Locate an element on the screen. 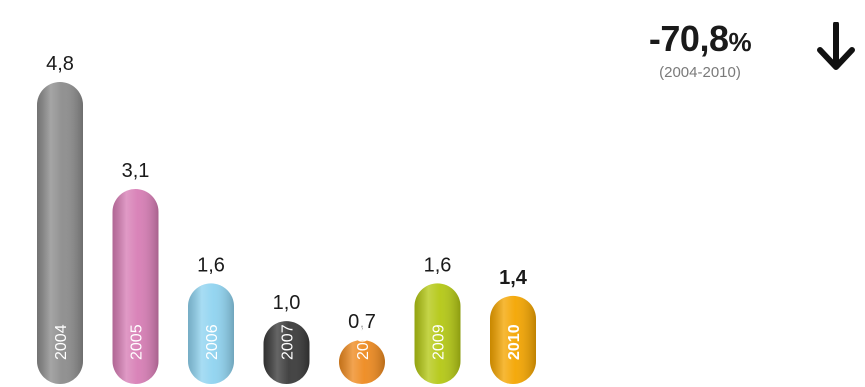 The height and width of the screenshot is (387, 865). bar-shine-2010 is located at coordinates (513, 339).